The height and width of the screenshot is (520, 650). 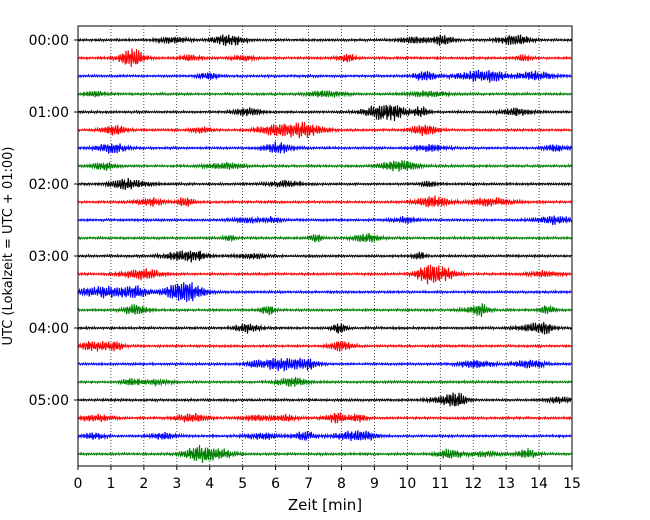 What do you see at coordinates (407, 484) in the screenshot?
I see `x-tick-label: 10` at bounding box center [407, 484].